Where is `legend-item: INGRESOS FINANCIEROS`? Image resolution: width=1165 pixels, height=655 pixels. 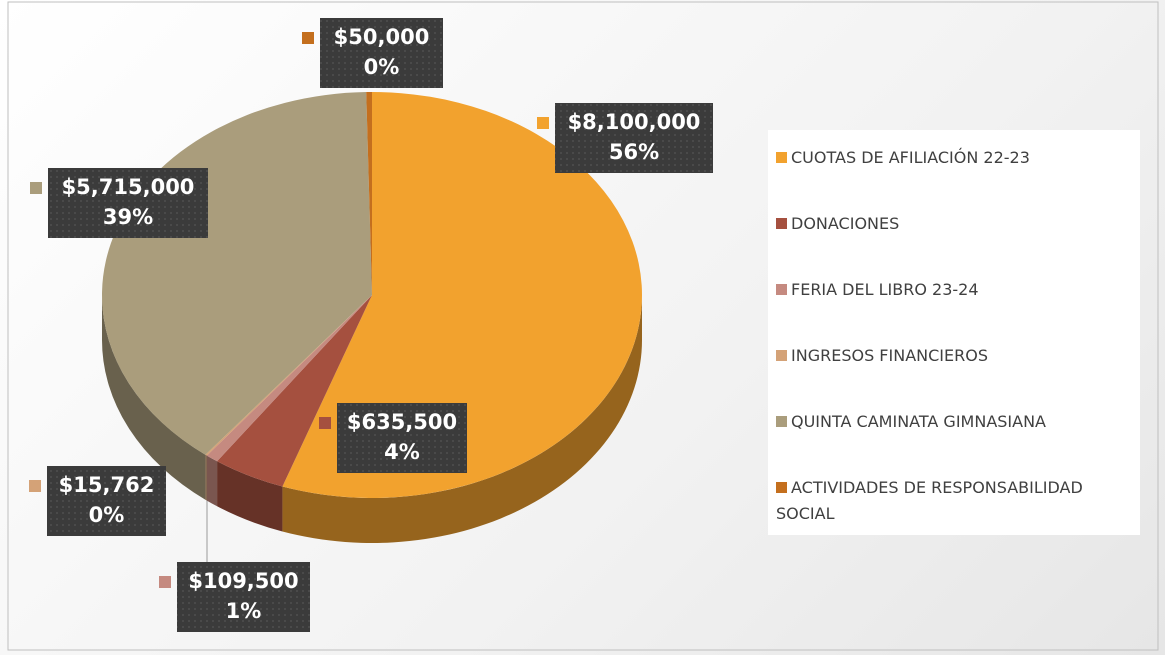 legend-item: INGRESOS FINANCIEROS is located at coordinates (956, 356).